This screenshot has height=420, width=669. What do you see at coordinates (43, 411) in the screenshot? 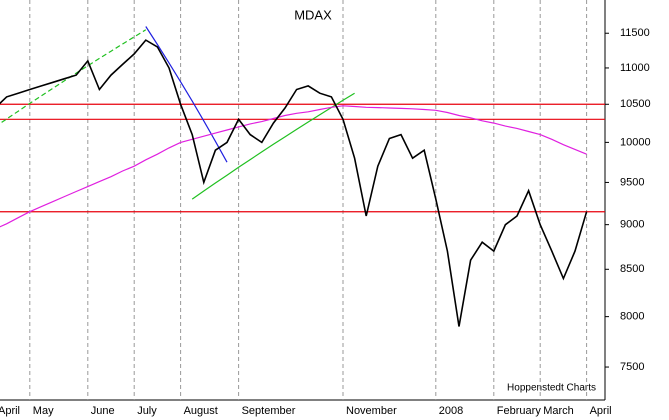
I see `x-tick-label: May` at bounding box center [43, 411].